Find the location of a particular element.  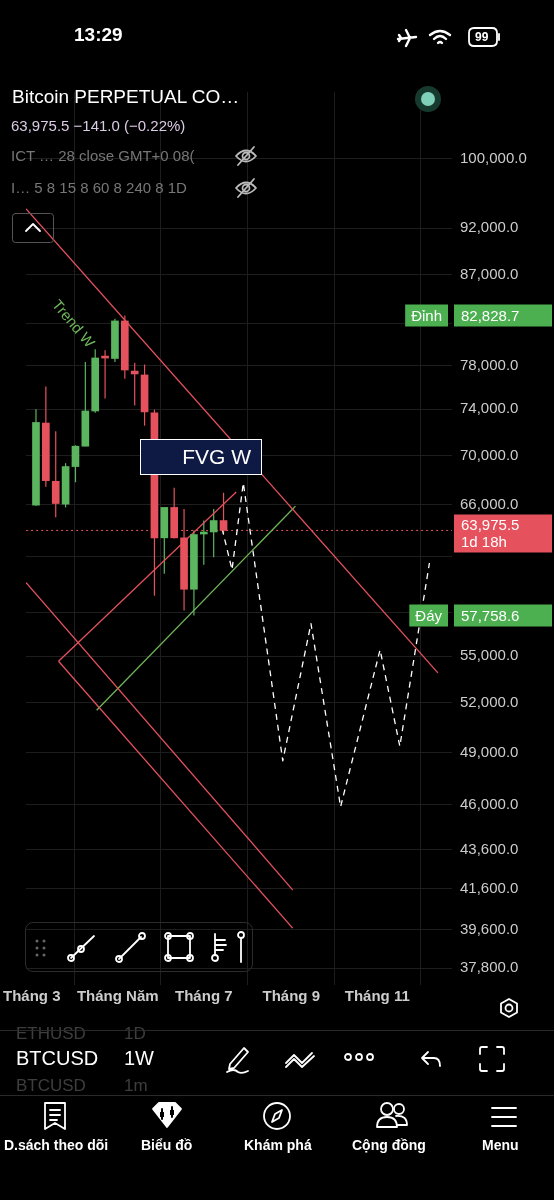

text: 57,758.6 is located at coordinates (490, 615).